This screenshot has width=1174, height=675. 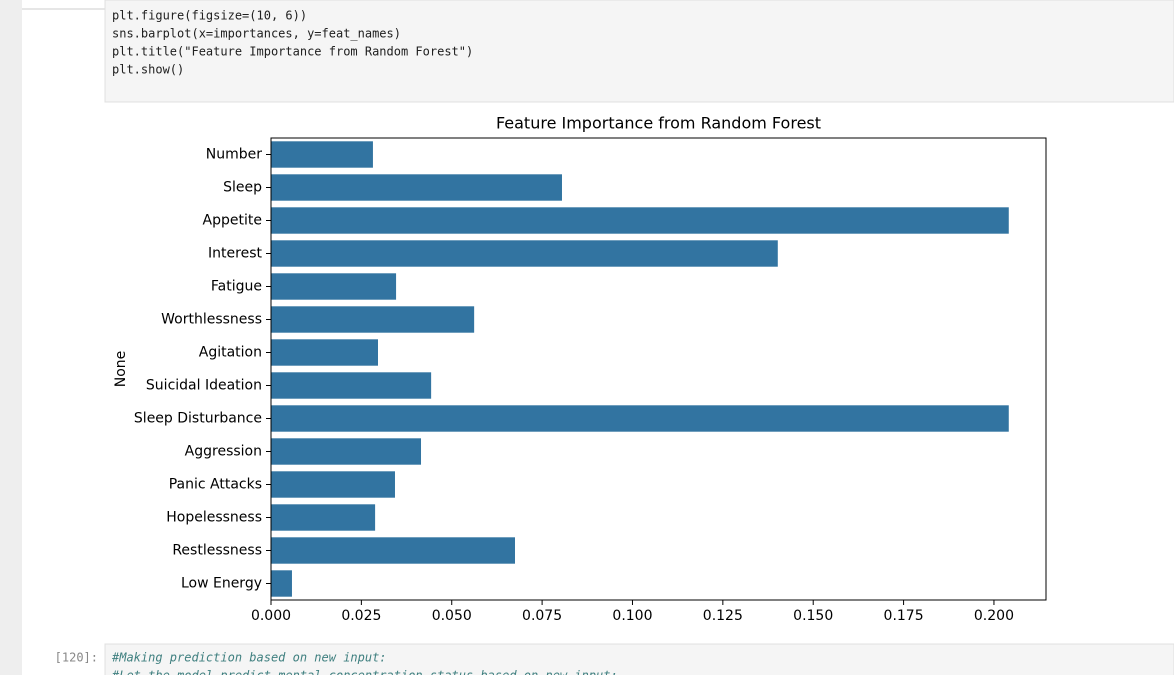 I want to click on code-line: plt.figure(figsize=(10, 6)), so click(x=209, y=16).